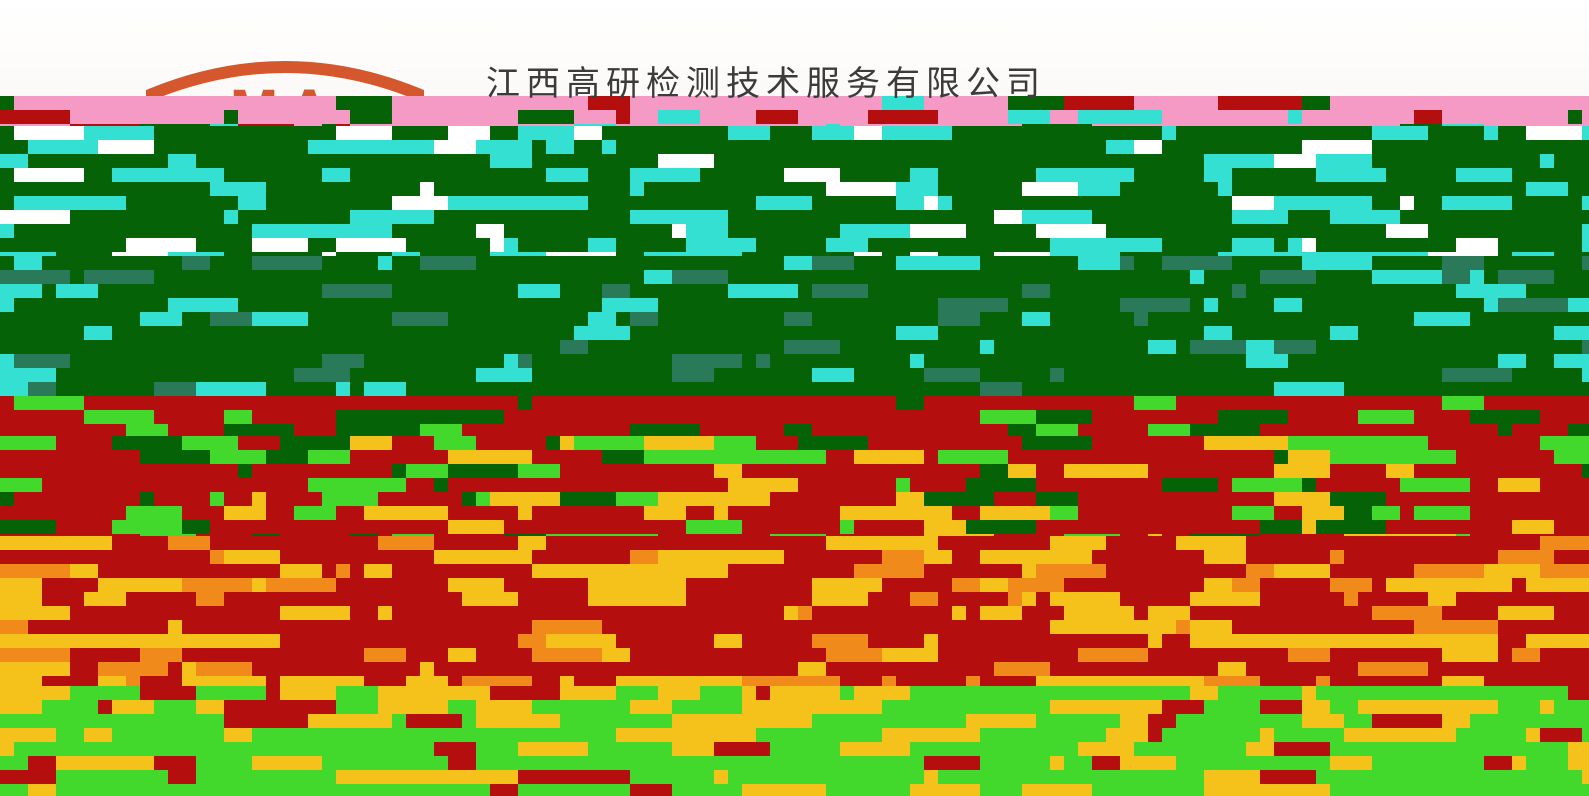 Image resolution: width=1589 pixels, height=796 pixels. What do you see at coordinates (766, 84) in the screenshot?
I see `company-name: 江西高研检测技术服务有限公司` at bounding box center [766, 84].